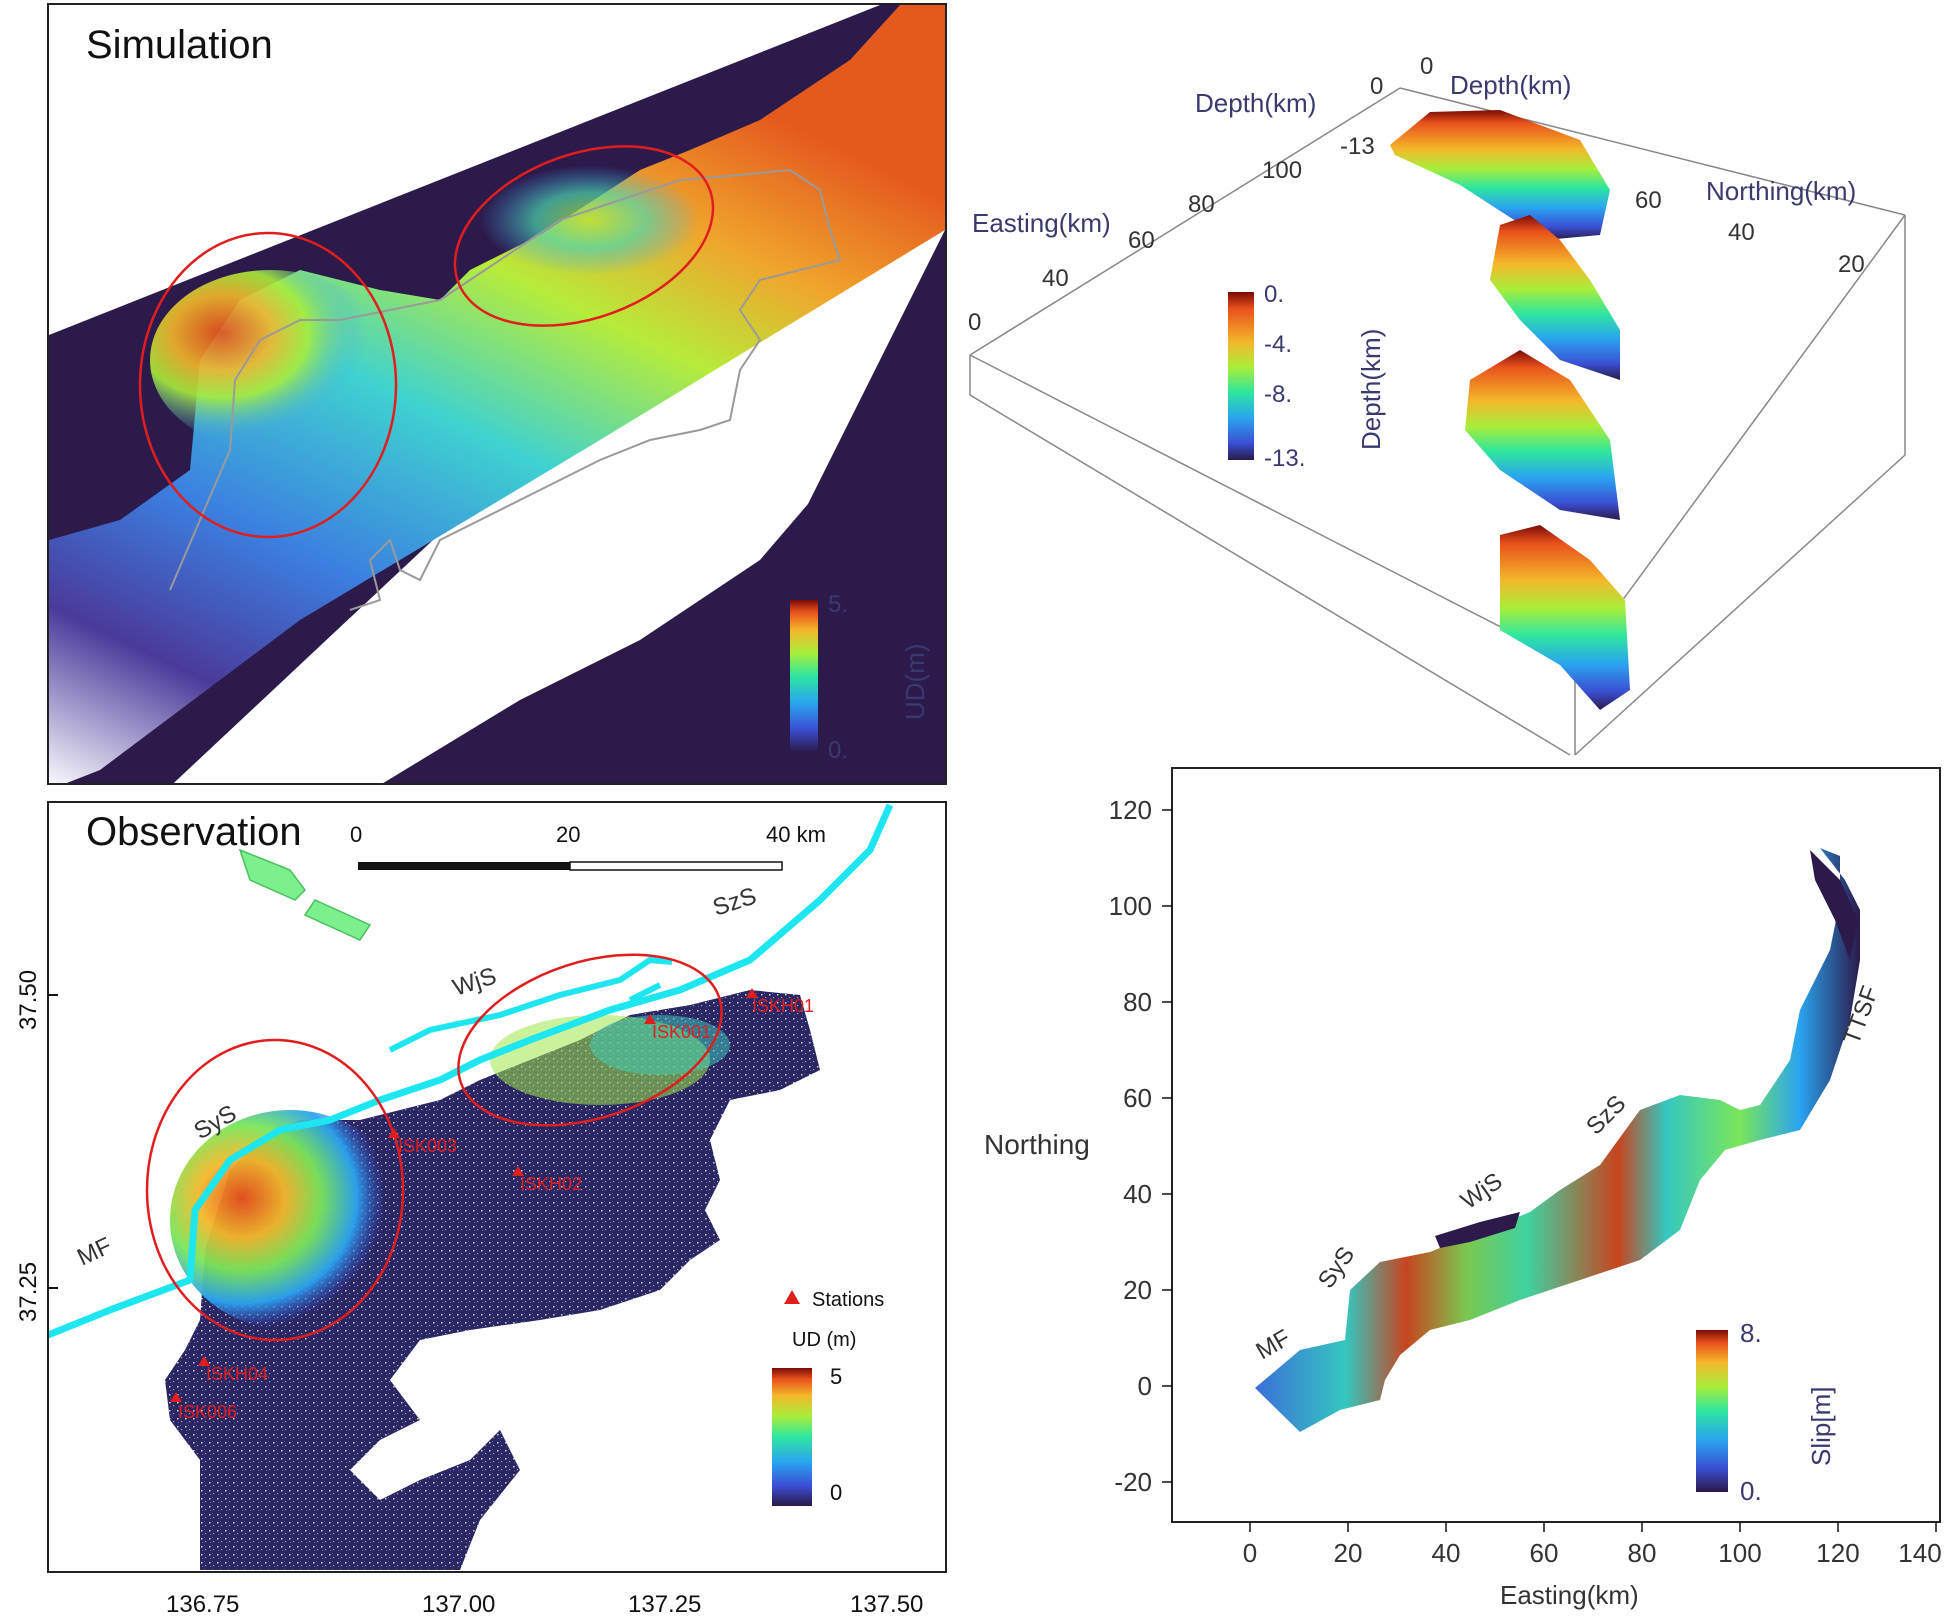  I want to click on depth-view-axis-depth-left: Depth(km), so click(1255, 103).